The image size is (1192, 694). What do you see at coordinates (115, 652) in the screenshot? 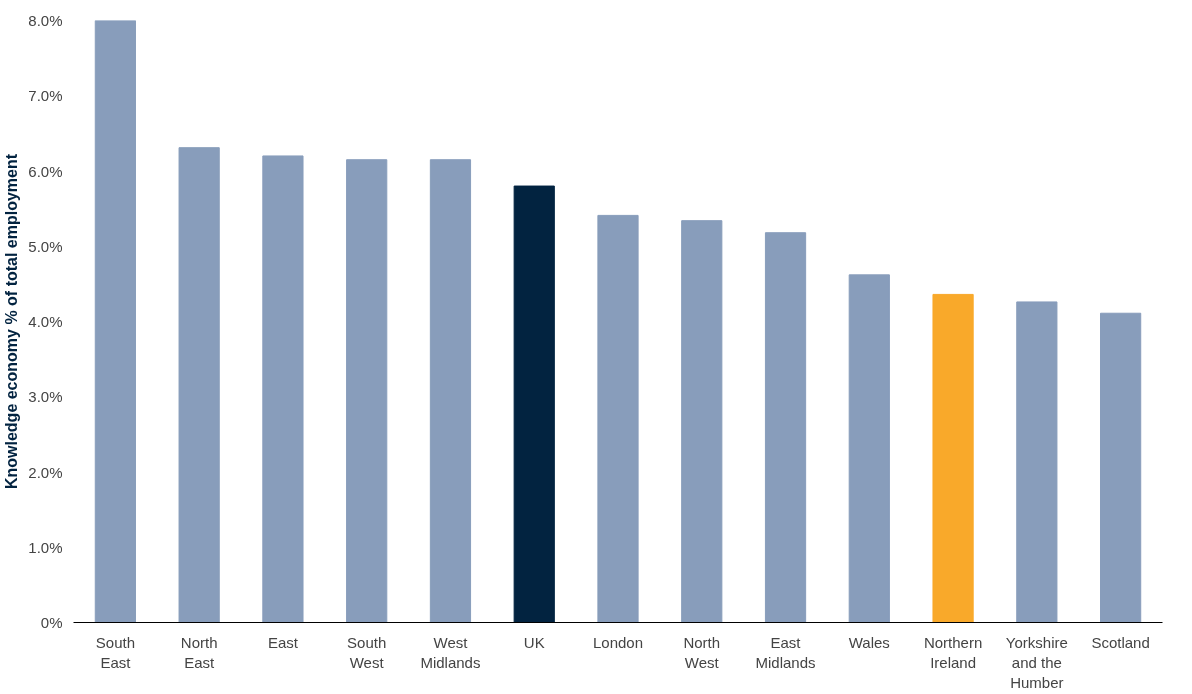
I see `x-tick-label: South East` at bounding box center [115, 652].